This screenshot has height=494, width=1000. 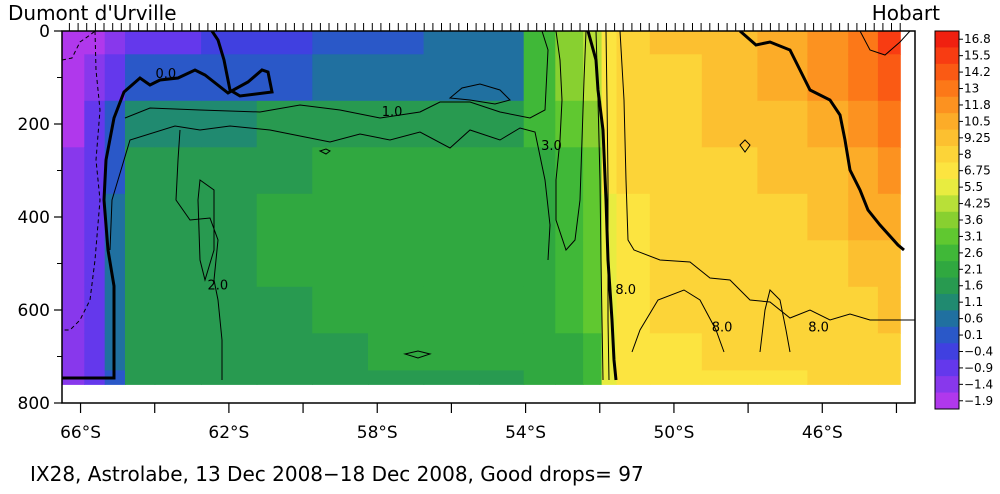 I want to click on colorbar-label: 1.1, so click(x=973, y=302).